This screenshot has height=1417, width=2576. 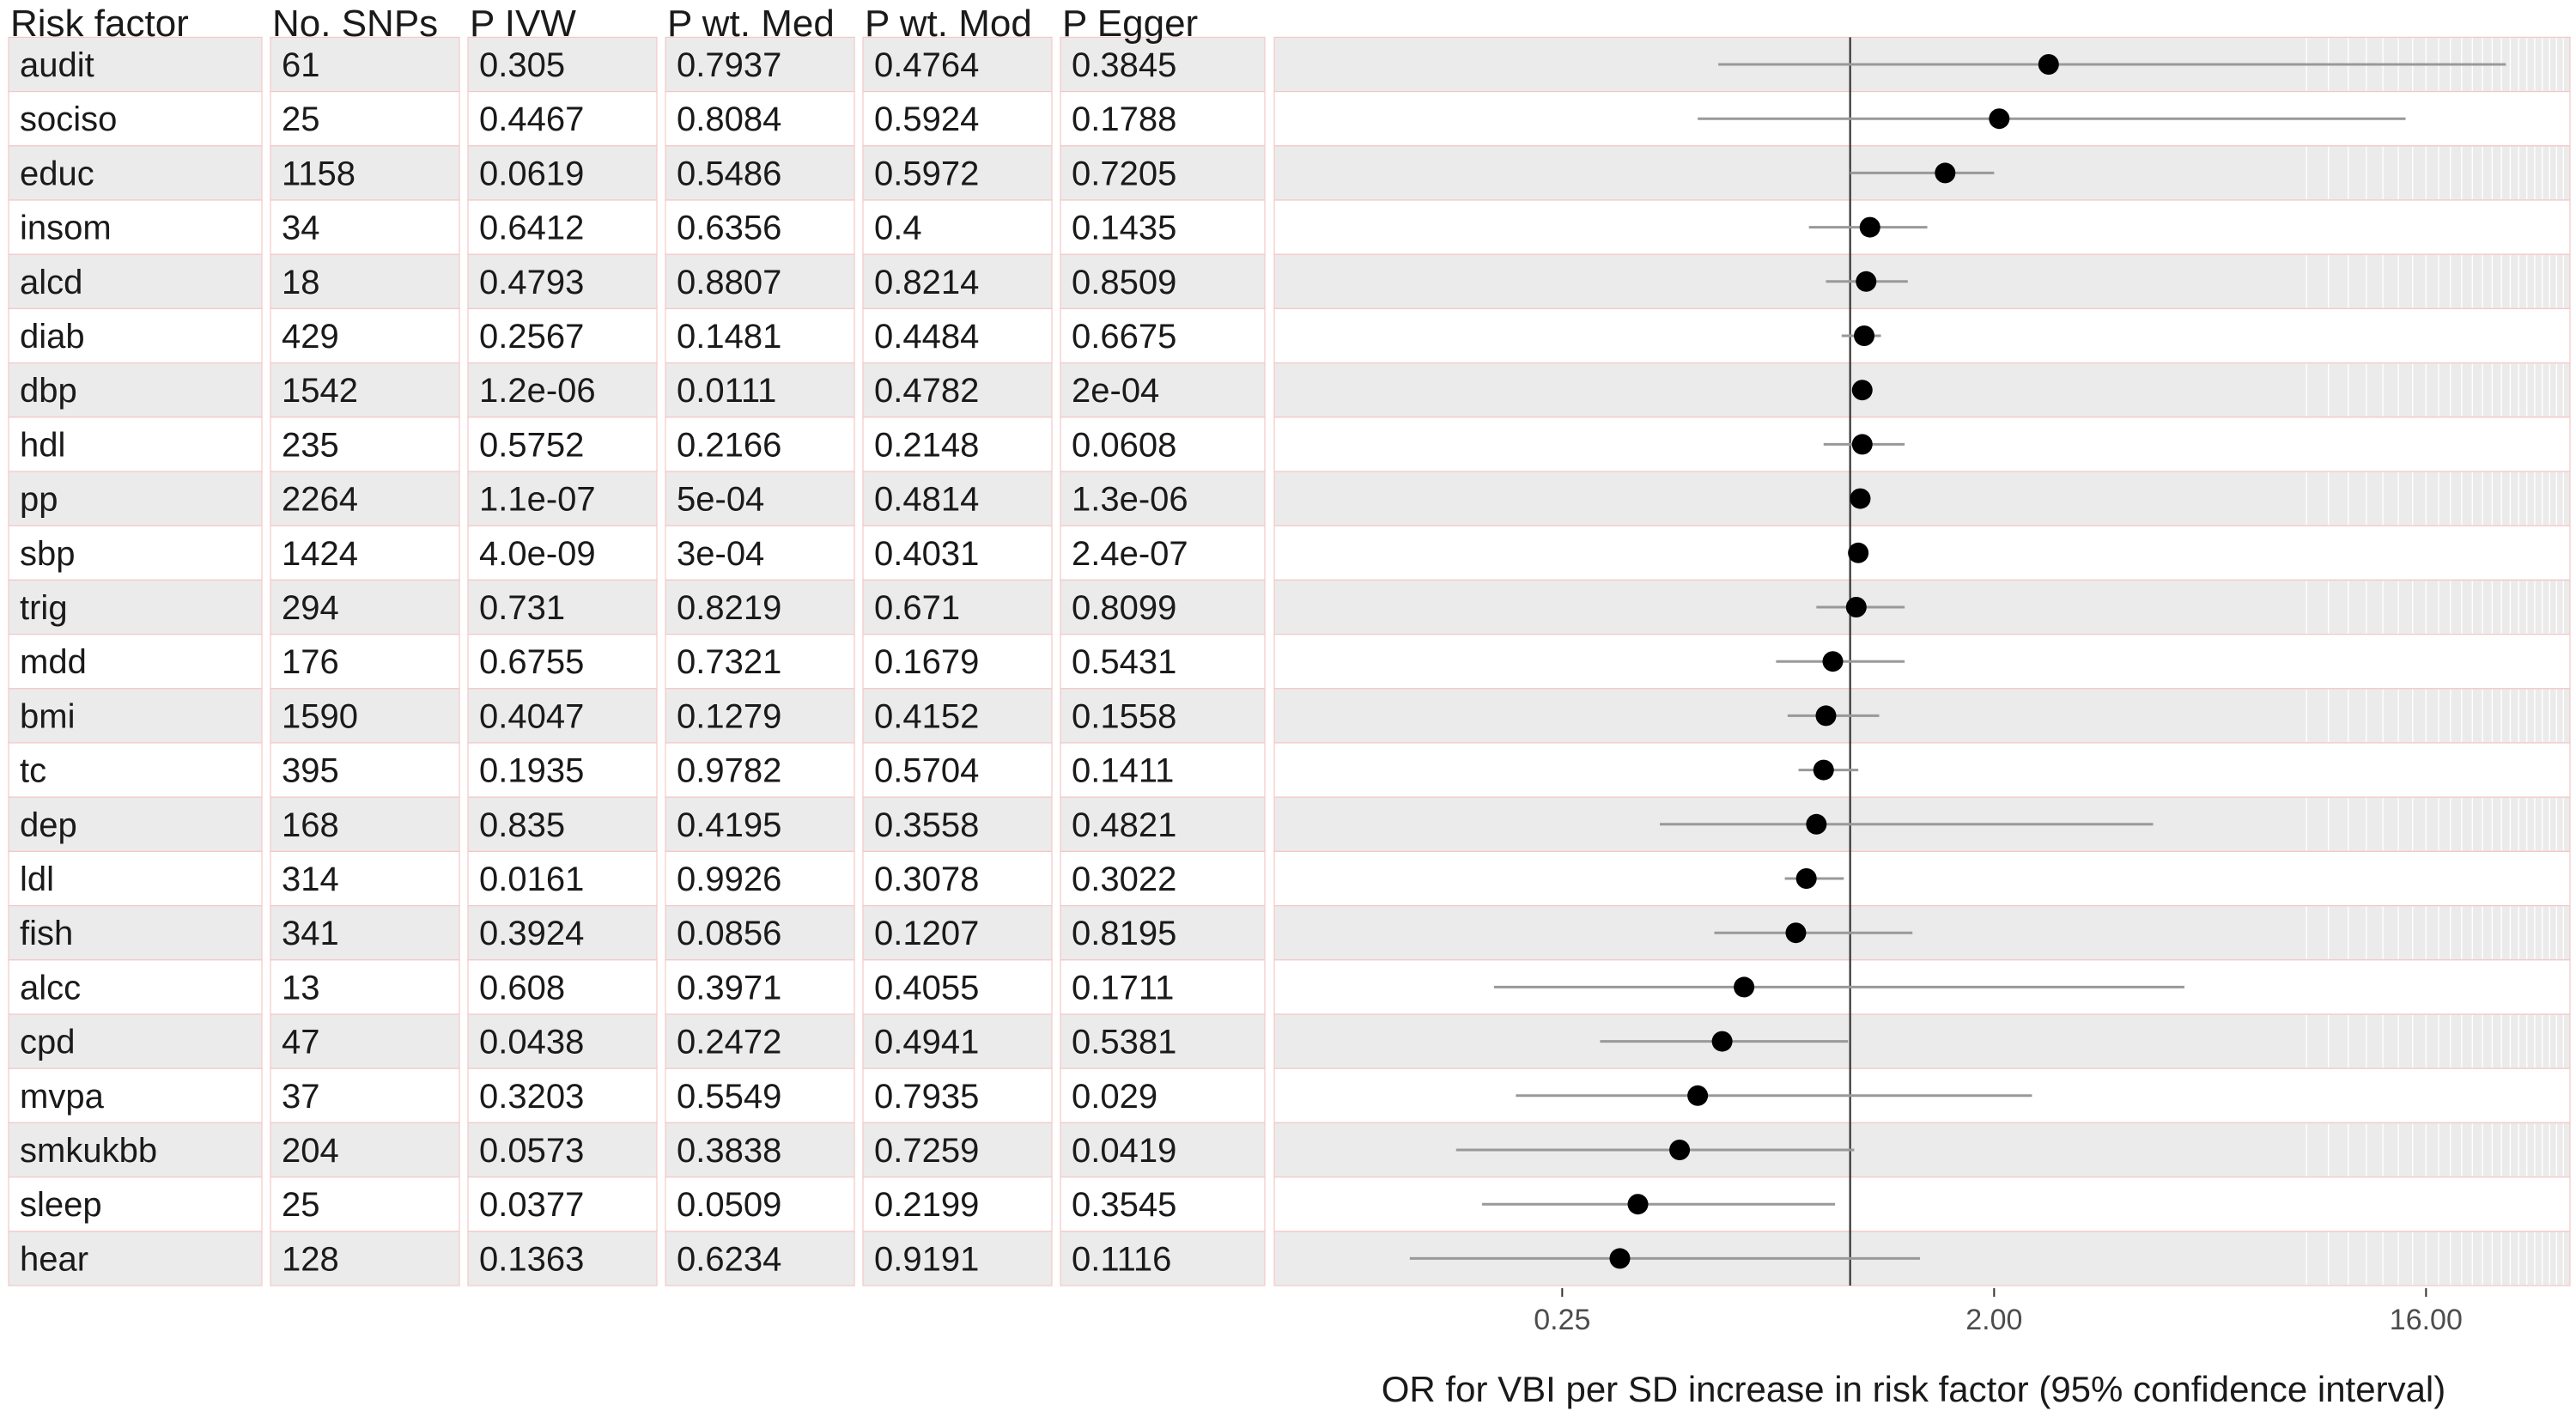 I want to click on cell-p_mod: 0.4152, so click(x=926, y=716).